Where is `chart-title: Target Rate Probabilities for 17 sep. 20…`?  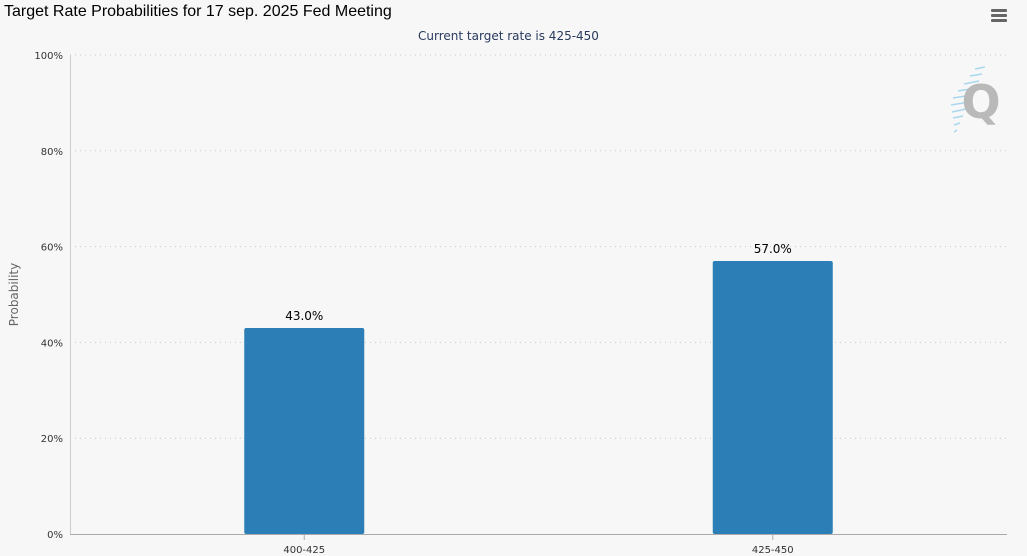
chart-title: Target Rate Probabilities for 17 sep. 20… is located at coordinates (198, 11).